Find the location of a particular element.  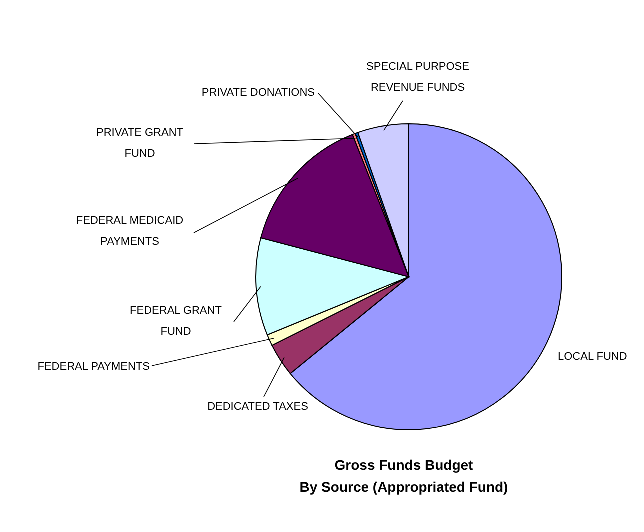

slice-label: FEDERAL MEDICAID PAYMENTS is located at coordinates (130, 231).